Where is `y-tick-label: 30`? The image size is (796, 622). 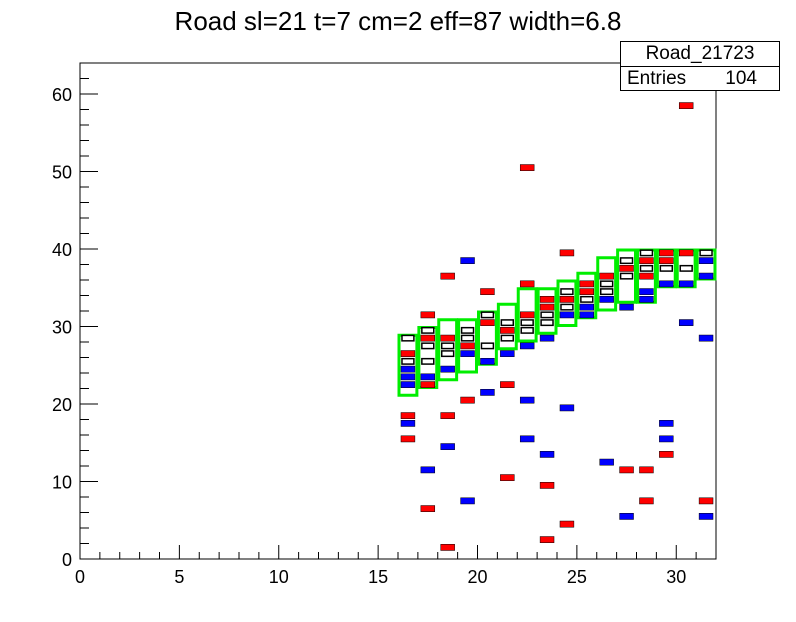 y-tick-label: 30 is located at coordinates (62, 328).